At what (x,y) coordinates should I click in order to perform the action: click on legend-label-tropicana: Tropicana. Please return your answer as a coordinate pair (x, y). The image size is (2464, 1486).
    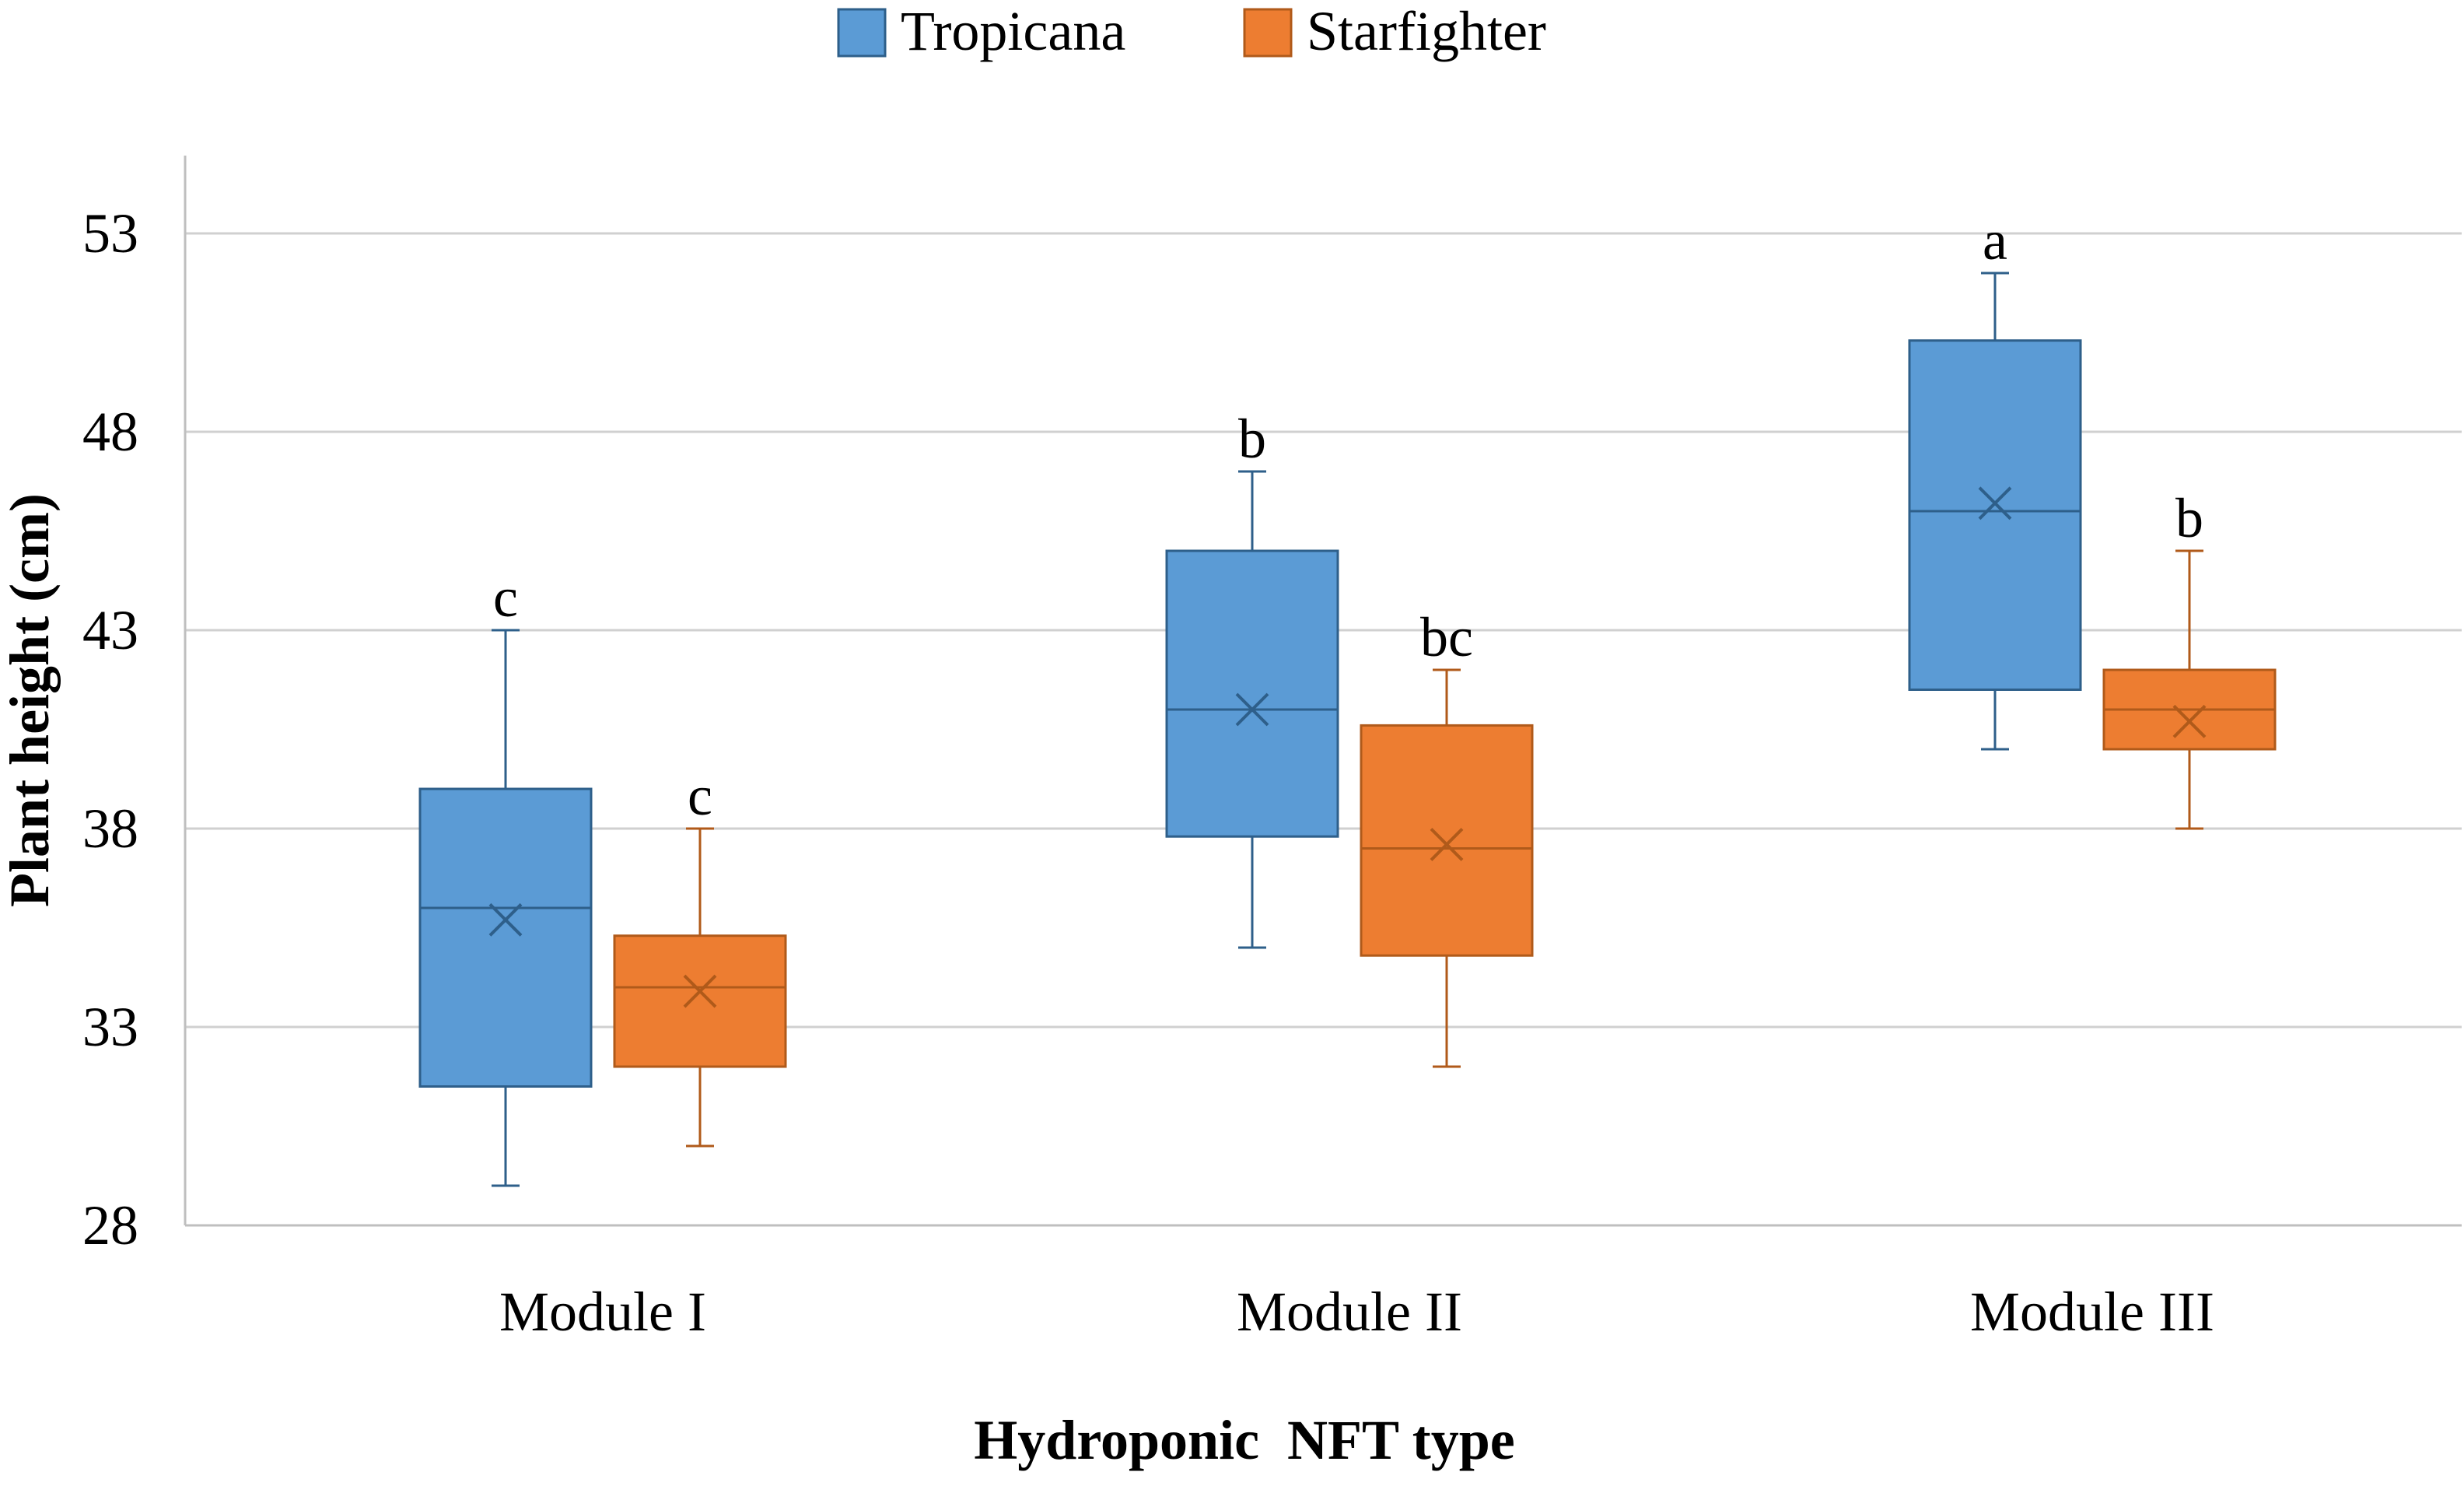
    Looking at the image, I should click on (1013, 31).